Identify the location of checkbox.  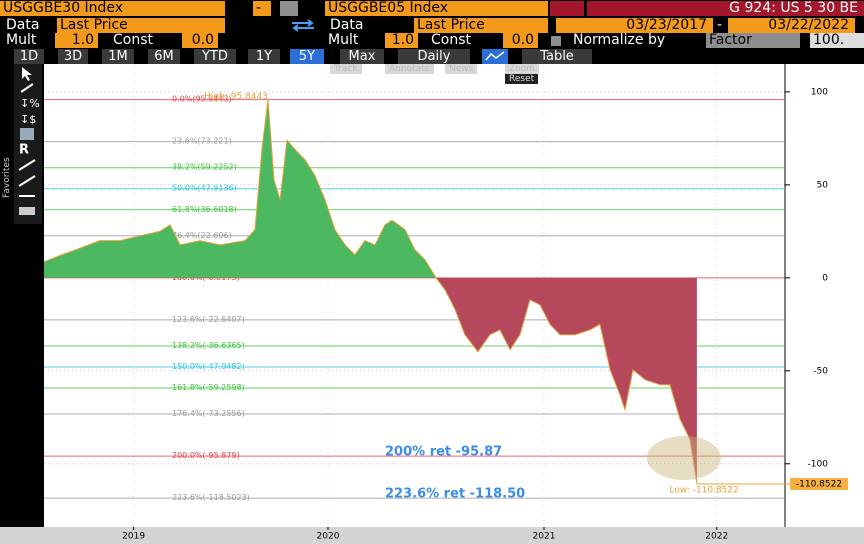
(556, 41).